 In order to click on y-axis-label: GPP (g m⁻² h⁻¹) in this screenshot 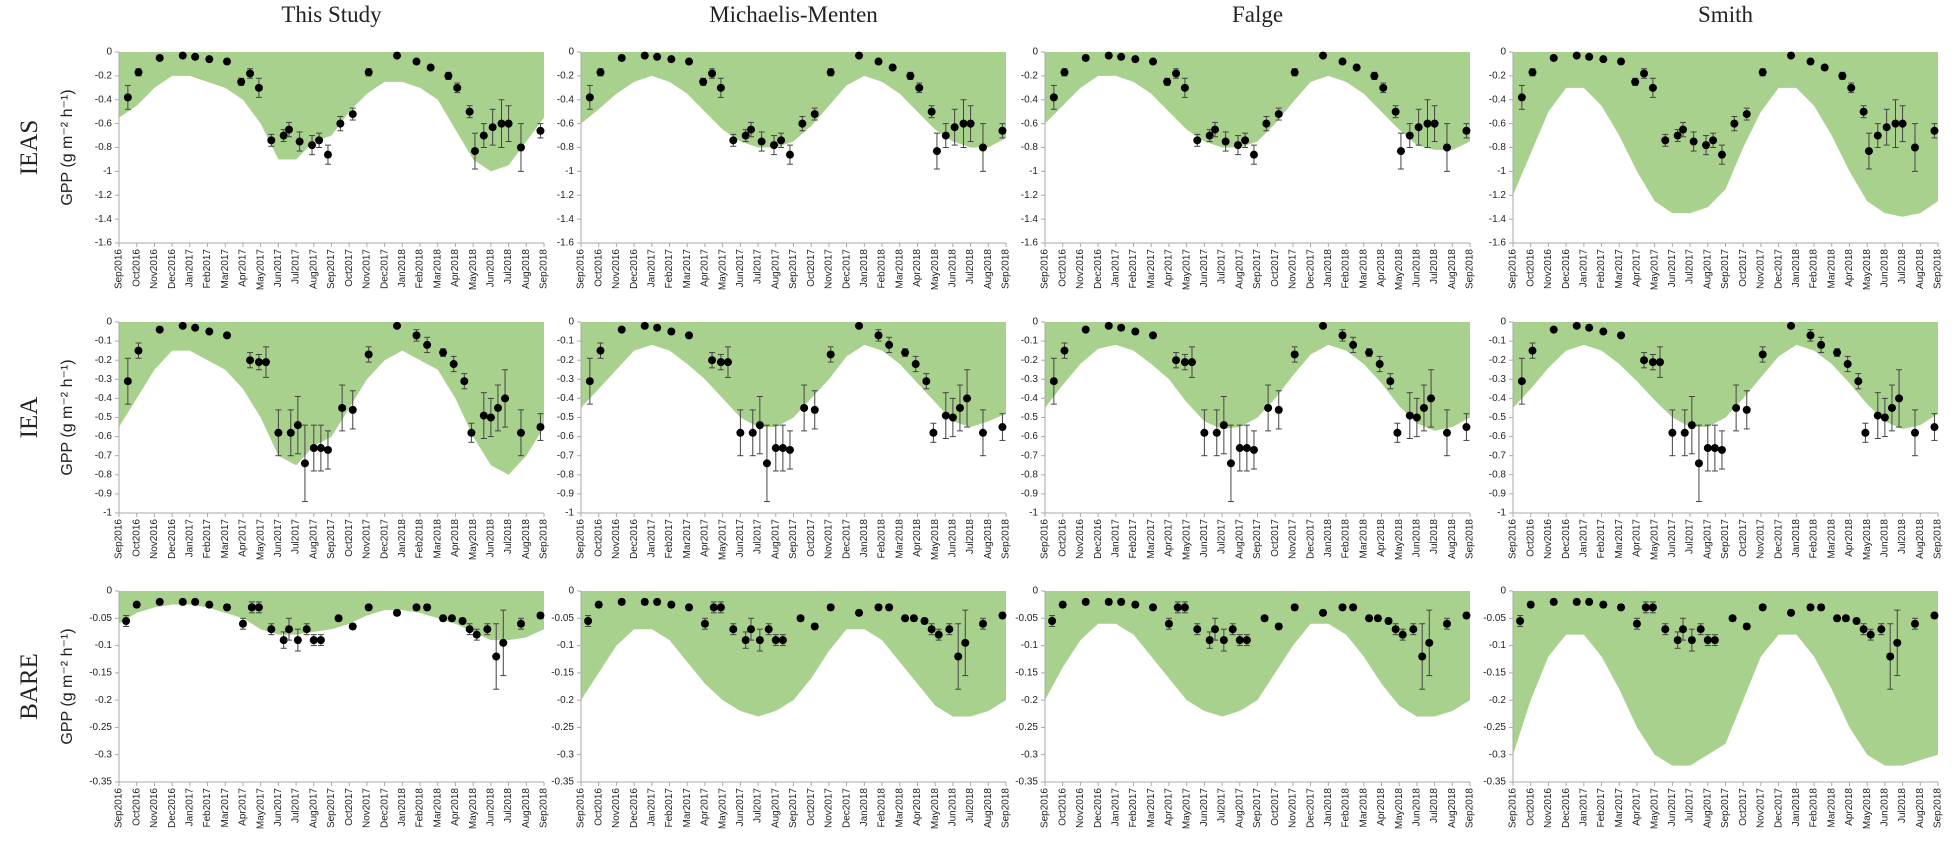, I will do `click(67, 686)`.